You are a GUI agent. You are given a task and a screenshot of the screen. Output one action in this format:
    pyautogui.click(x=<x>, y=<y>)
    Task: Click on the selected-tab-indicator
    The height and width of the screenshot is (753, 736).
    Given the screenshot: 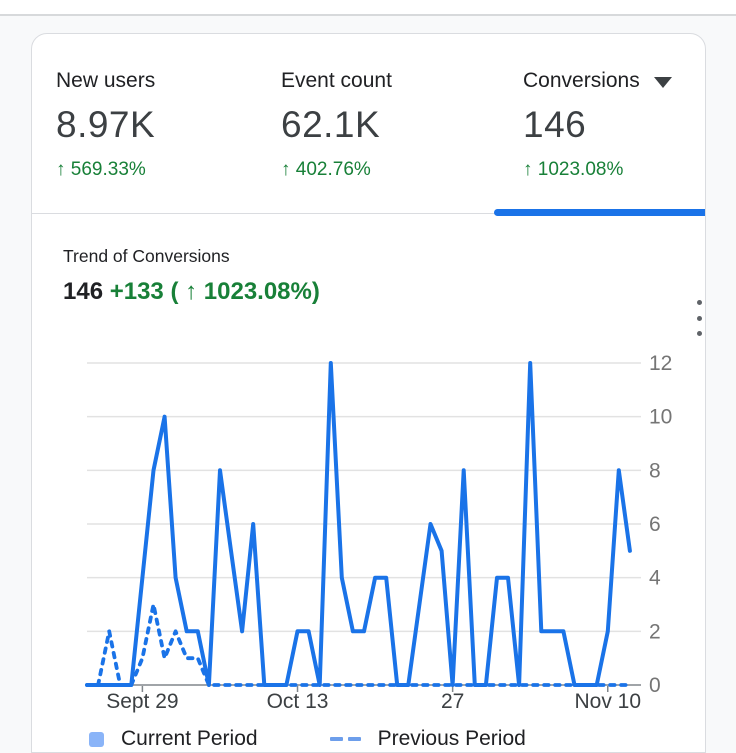 What is the action you would take?
    pyautogui.click(x=599, y=212)
    